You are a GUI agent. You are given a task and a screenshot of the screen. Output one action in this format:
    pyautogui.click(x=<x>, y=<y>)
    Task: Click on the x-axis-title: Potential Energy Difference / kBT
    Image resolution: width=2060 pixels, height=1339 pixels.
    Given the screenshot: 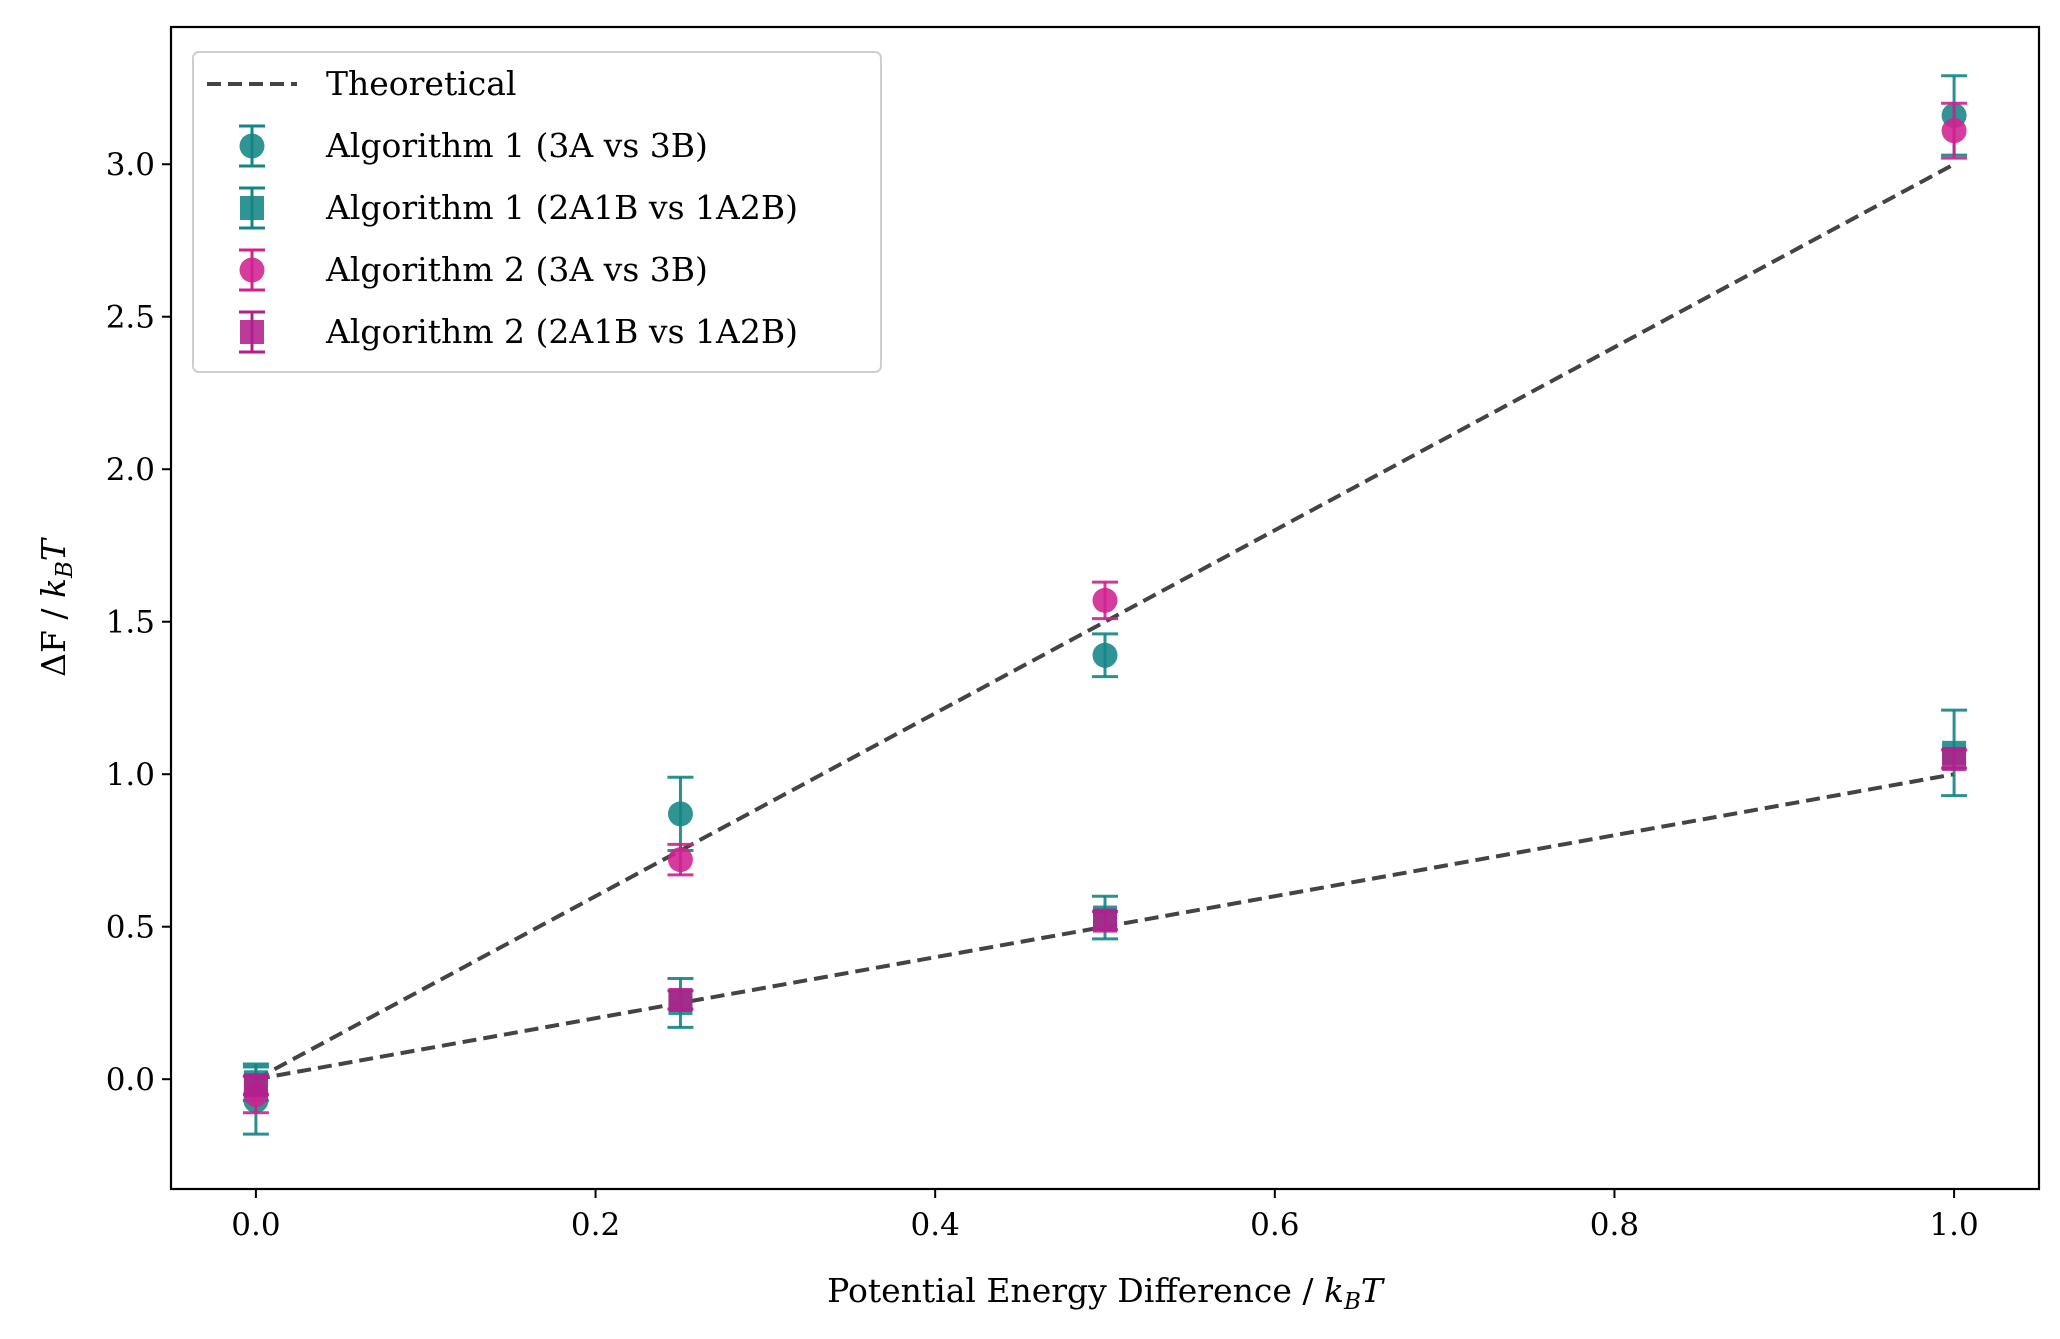 What is the action you would take?
    pyautogui.click(x=1106, y=1293)
    